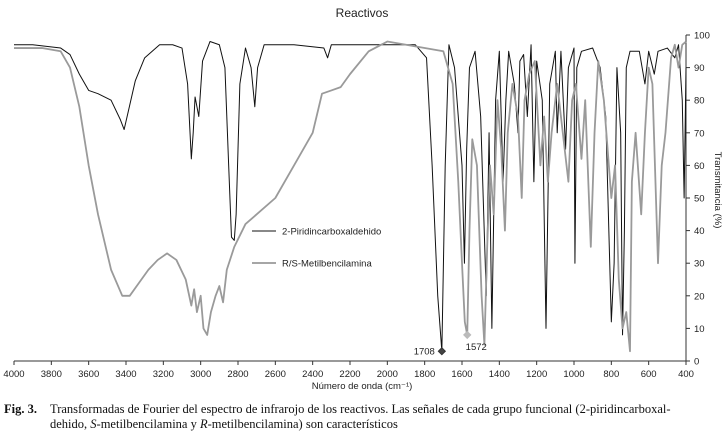 The width and height of the screenshot is (724, 438). Describe the element at coordinates (203, 424) in the screenshot. I see `caption-text: R` at that location.